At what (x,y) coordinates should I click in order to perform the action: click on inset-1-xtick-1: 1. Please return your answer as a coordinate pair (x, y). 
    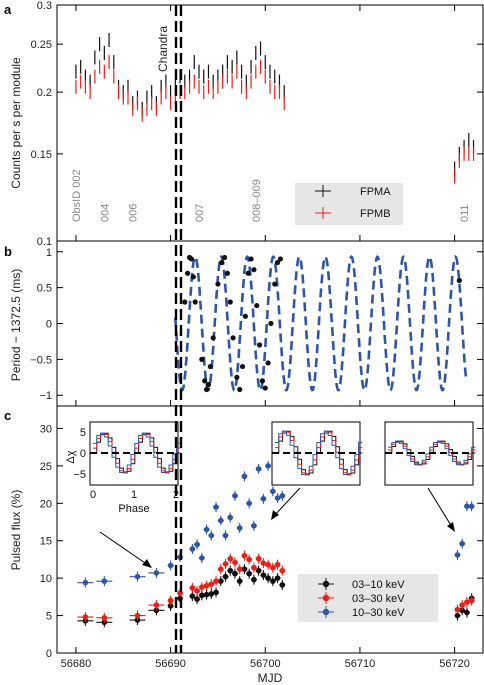
    Looking at the image, I should click on (134, 495).